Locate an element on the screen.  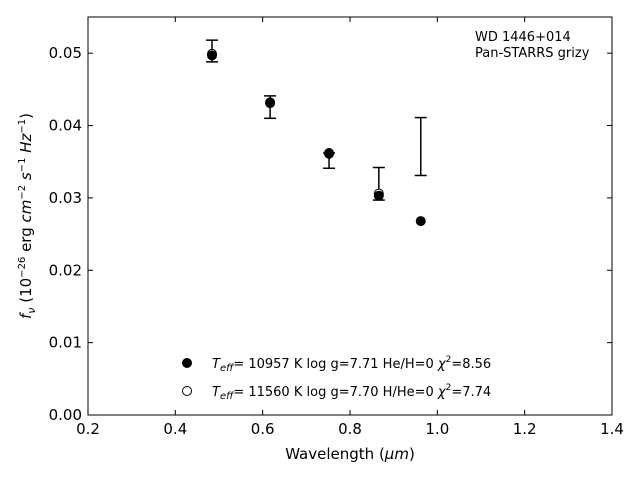
y-tick-label-0: 0.00 is located at coordinates (65, 415).